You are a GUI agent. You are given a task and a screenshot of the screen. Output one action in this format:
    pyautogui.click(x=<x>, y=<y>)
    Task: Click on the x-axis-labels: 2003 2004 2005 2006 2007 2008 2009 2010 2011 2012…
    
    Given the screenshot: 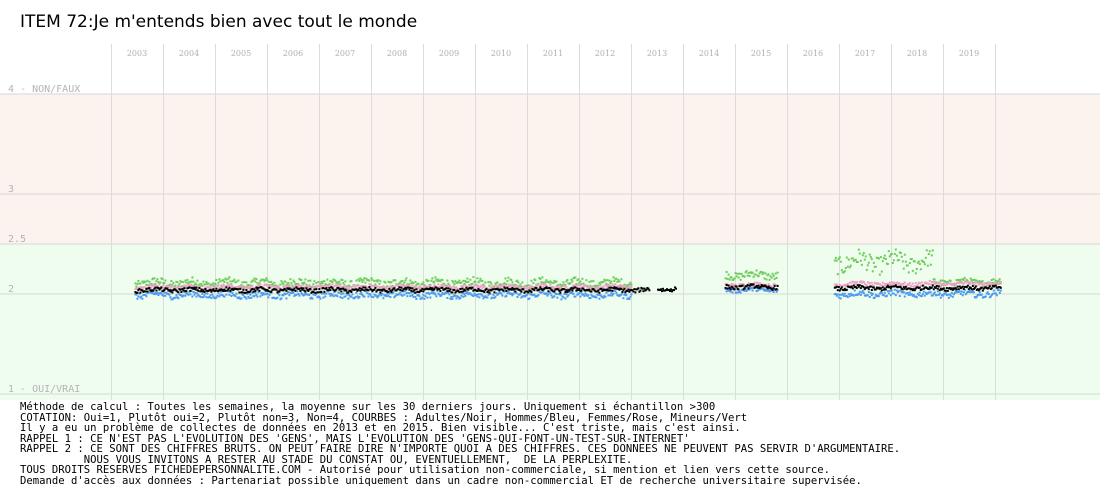 What is the action you would take?
    pyautogui.click(x=553, y=53)
    